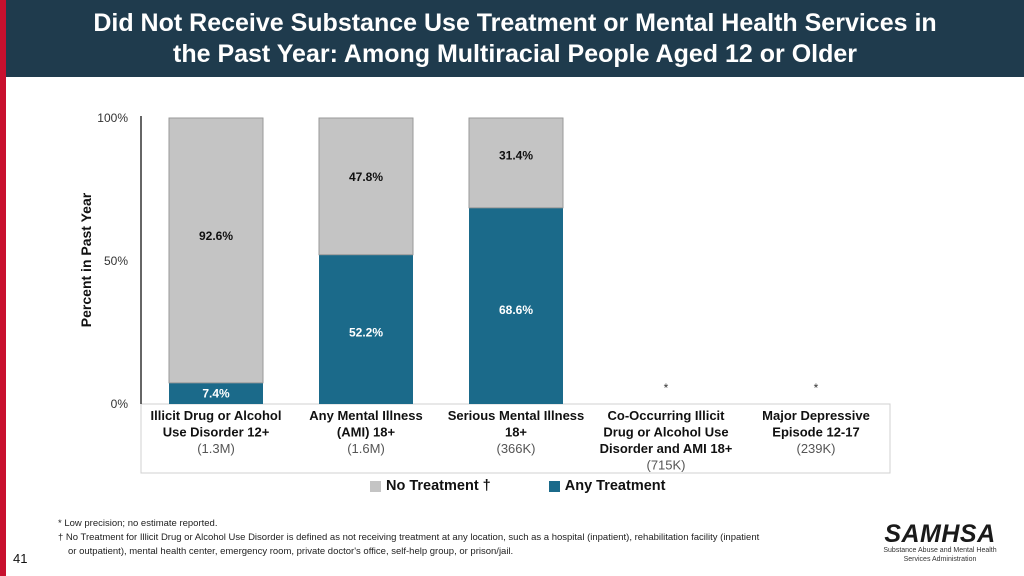  What do you see at coordinates (815, 448) in the screenshot?
I see `x-category-n: (239K)` at bounding box center [815, 448].